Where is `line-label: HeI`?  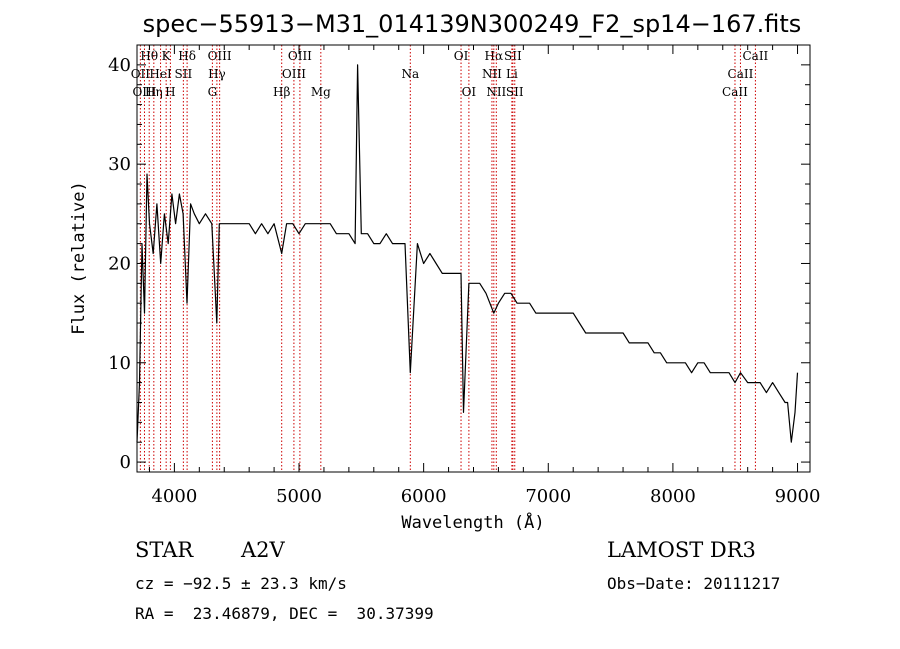
line-label: HeI is located at coordinates (160, 74).